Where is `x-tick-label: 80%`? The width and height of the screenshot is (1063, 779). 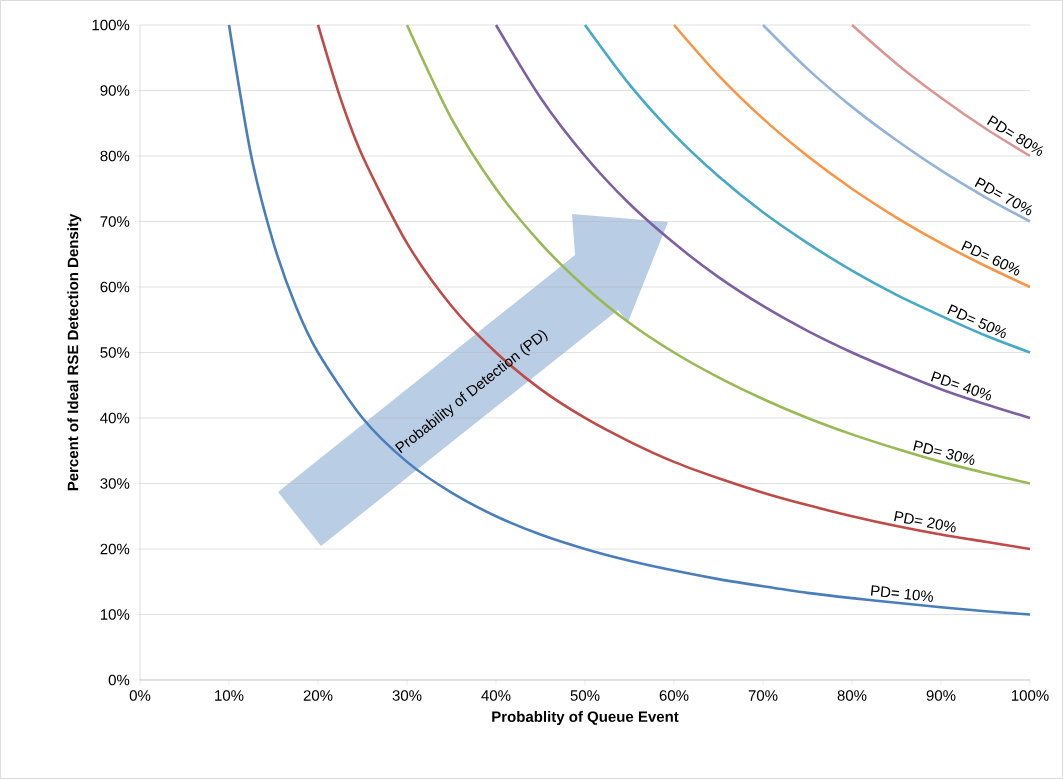 x-tick-label: 80% is located at coordinates (852, 695).